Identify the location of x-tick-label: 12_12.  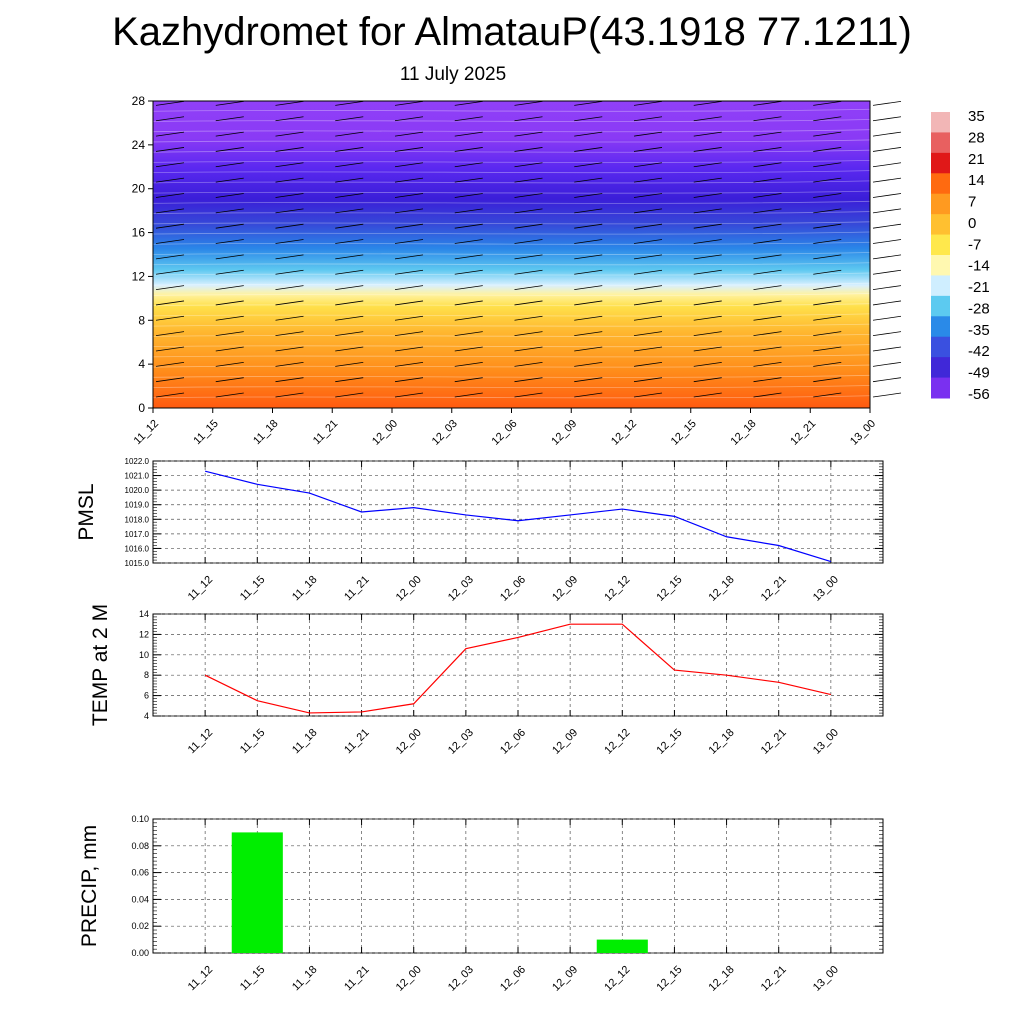
(617, 742).